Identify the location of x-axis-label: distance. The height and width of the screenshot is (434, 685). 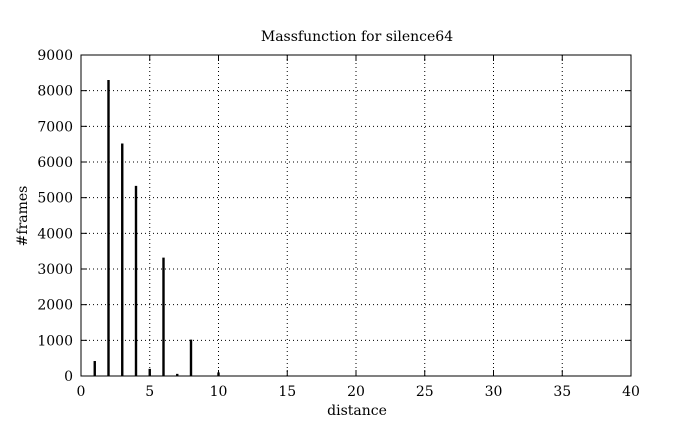
(357, 411).